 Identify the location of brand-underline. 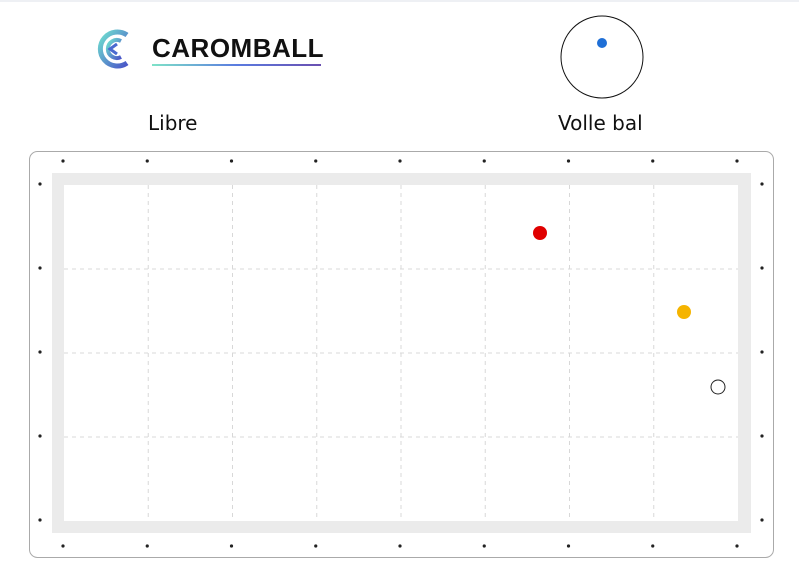
(236, 65).